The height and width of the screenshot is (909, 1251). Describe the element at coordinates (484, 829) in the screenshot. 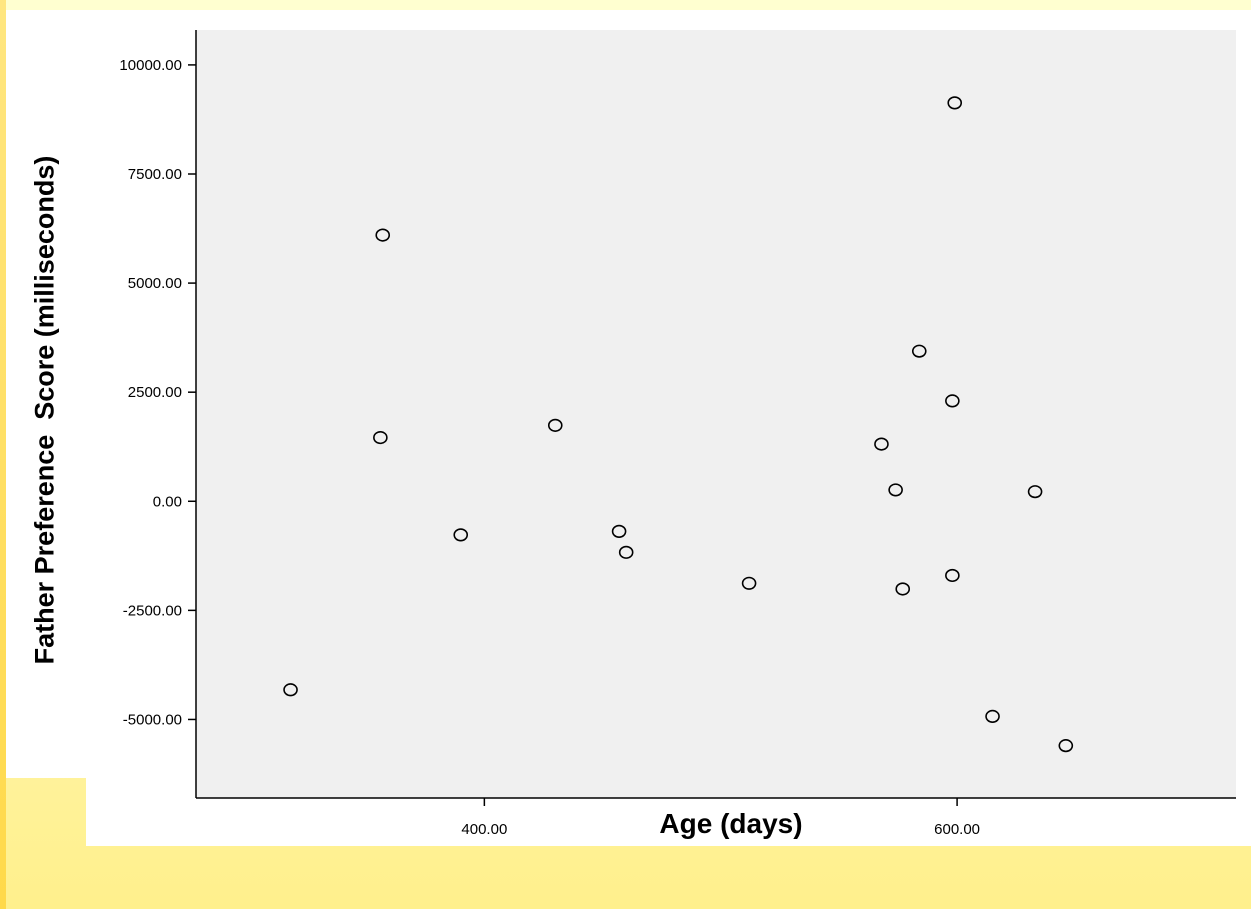

I see `x-tick-label: 400.00` at that location.